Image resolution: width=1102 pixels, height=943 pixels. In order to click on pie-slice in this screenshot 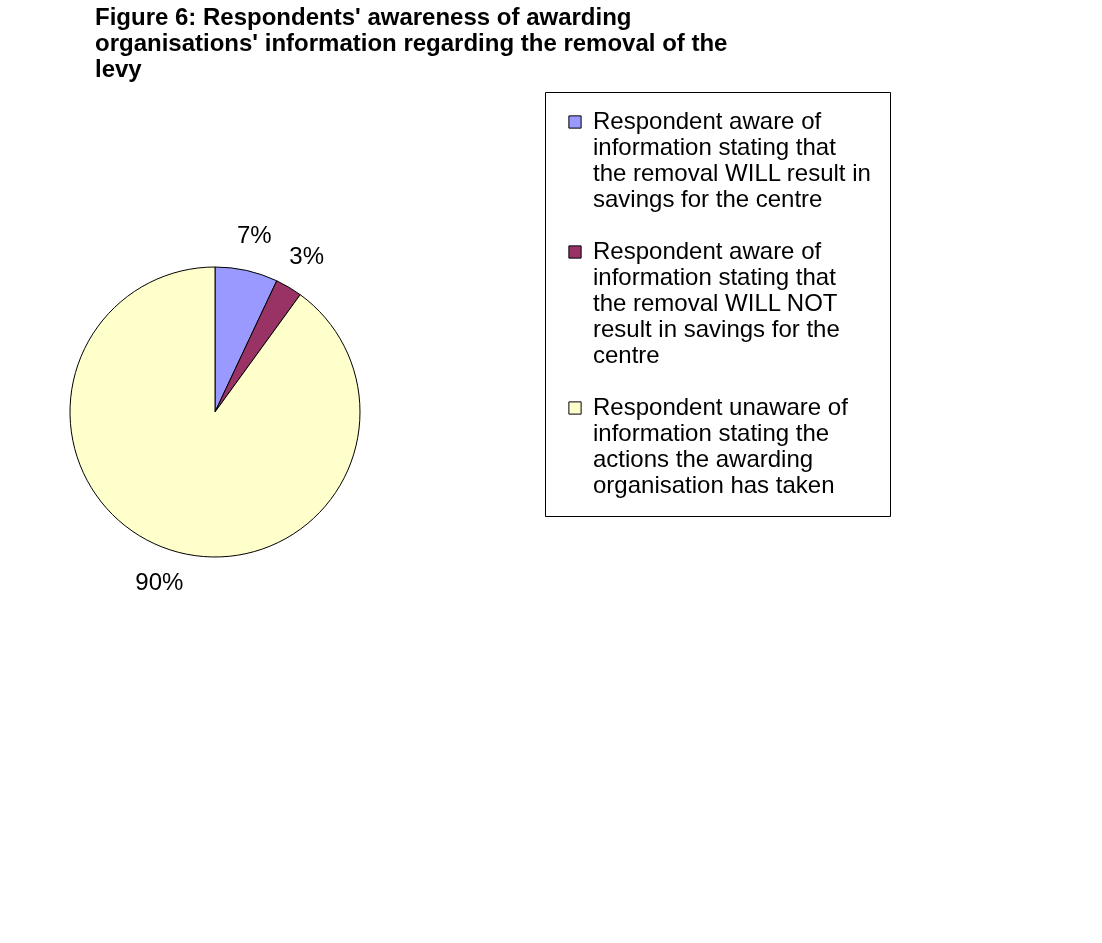, I will do `click(215, 412)`.